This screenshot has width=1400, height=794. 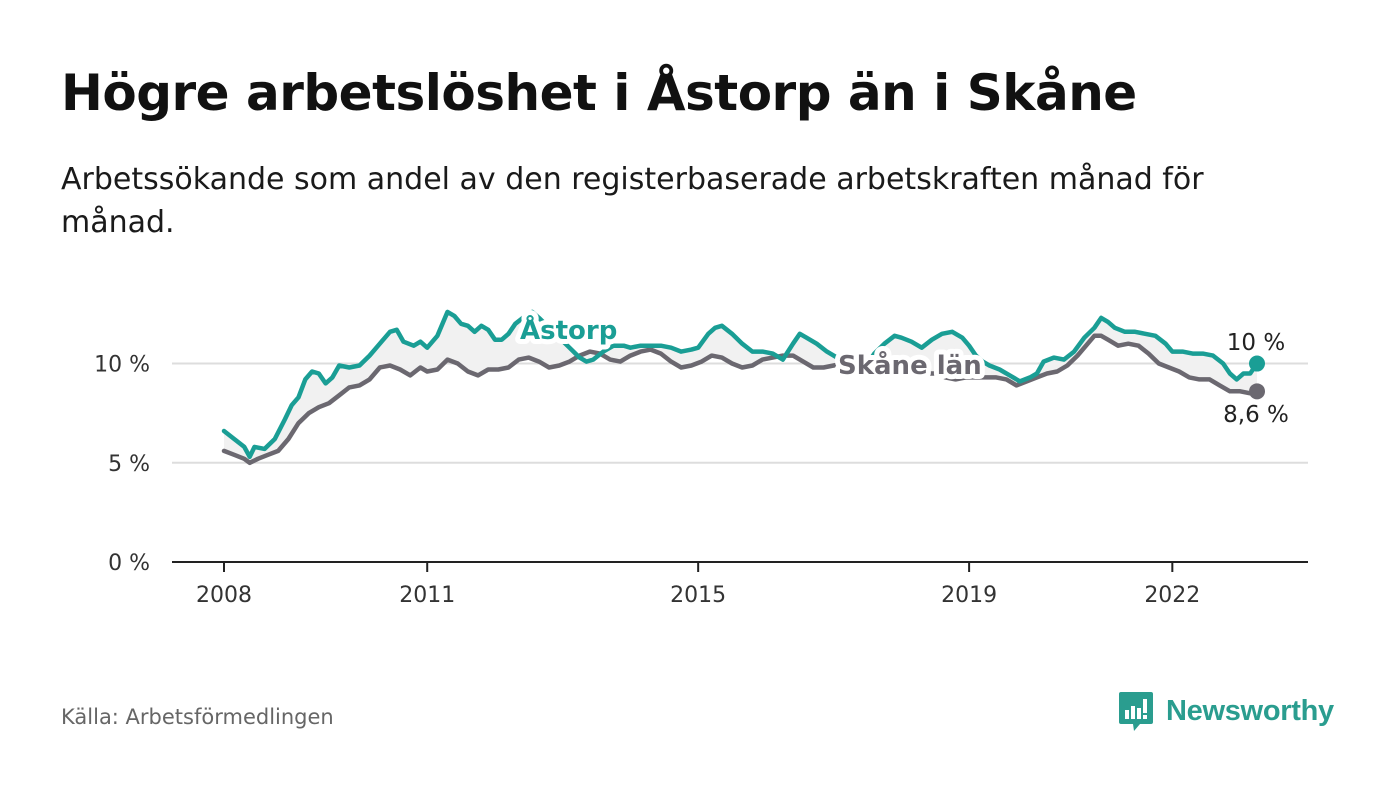 I want to click on end-label-astorp: 10 %, so click(x=1256, y=343).